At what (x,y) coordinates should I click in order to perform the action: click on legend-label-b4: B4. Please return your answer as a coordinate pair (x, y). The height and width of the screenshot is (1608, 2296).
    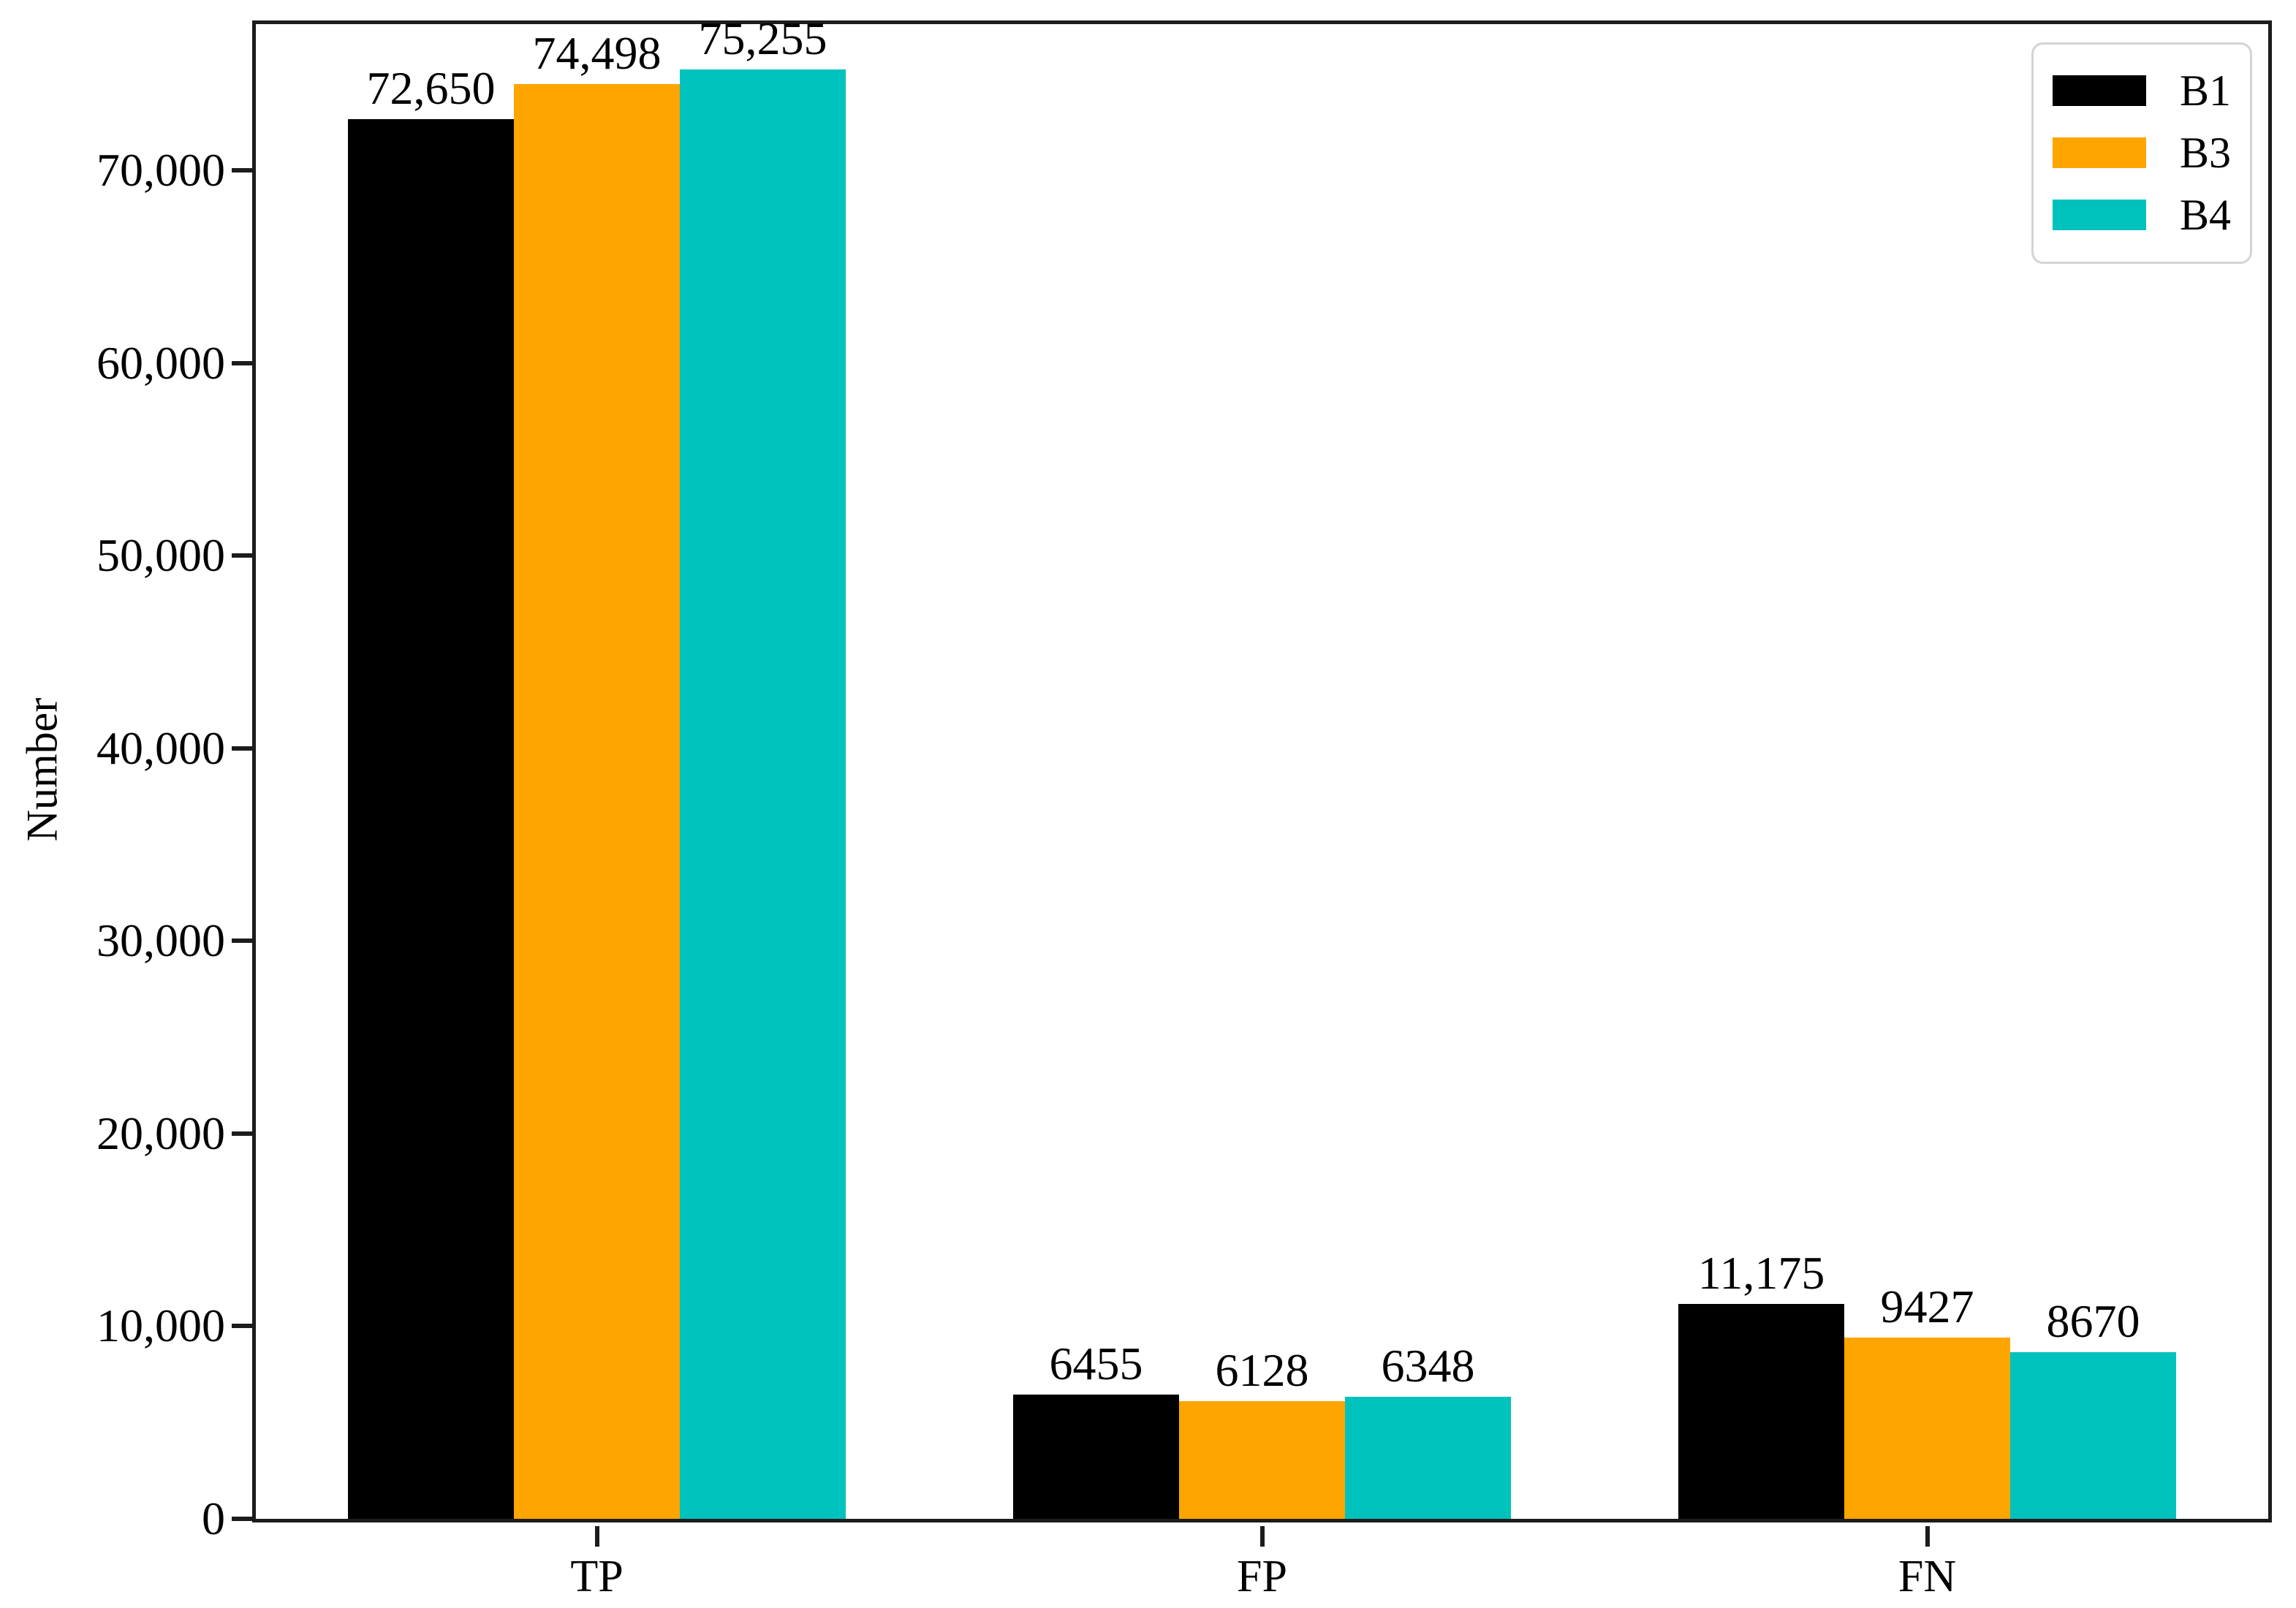
    Looking at the image, I should click on (2206, 215).